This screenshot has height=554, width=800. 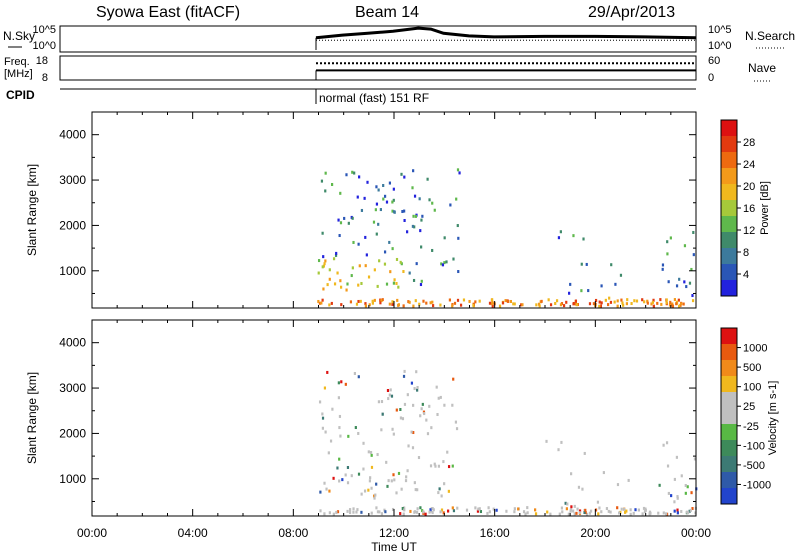 I want to click on freq-lines, so click(x=505, y=71).